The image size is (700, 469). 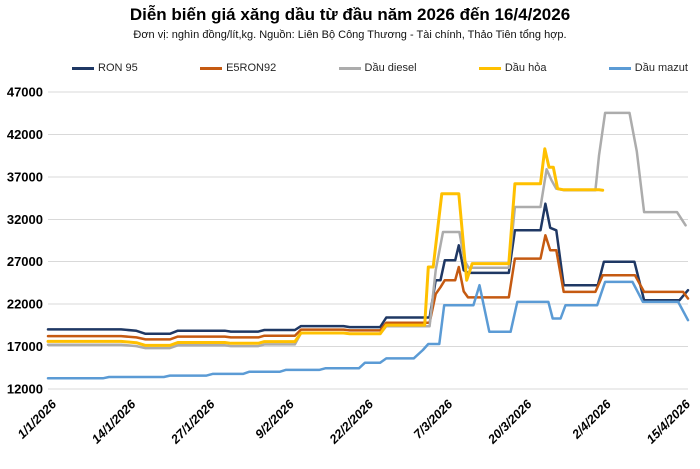 I want to click on legend: RON 95 E5RON92 Dầu diesel Dầu hỏa Dầu mazut, so click(x=380, y=68).